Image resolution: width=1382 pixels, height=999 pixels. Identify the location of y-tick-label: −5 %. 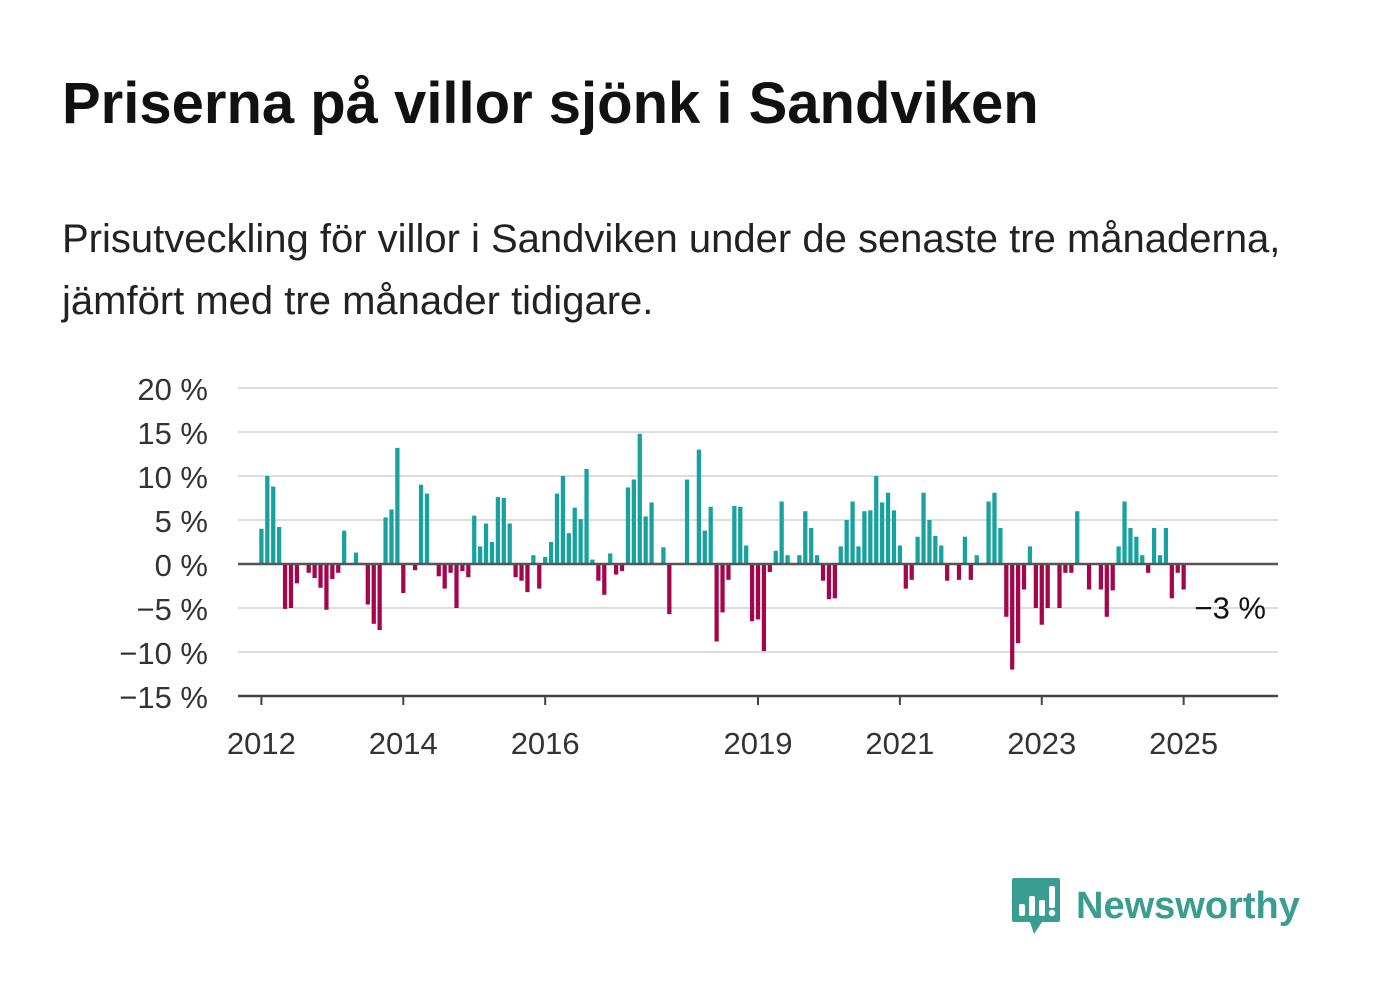
(172, 609).